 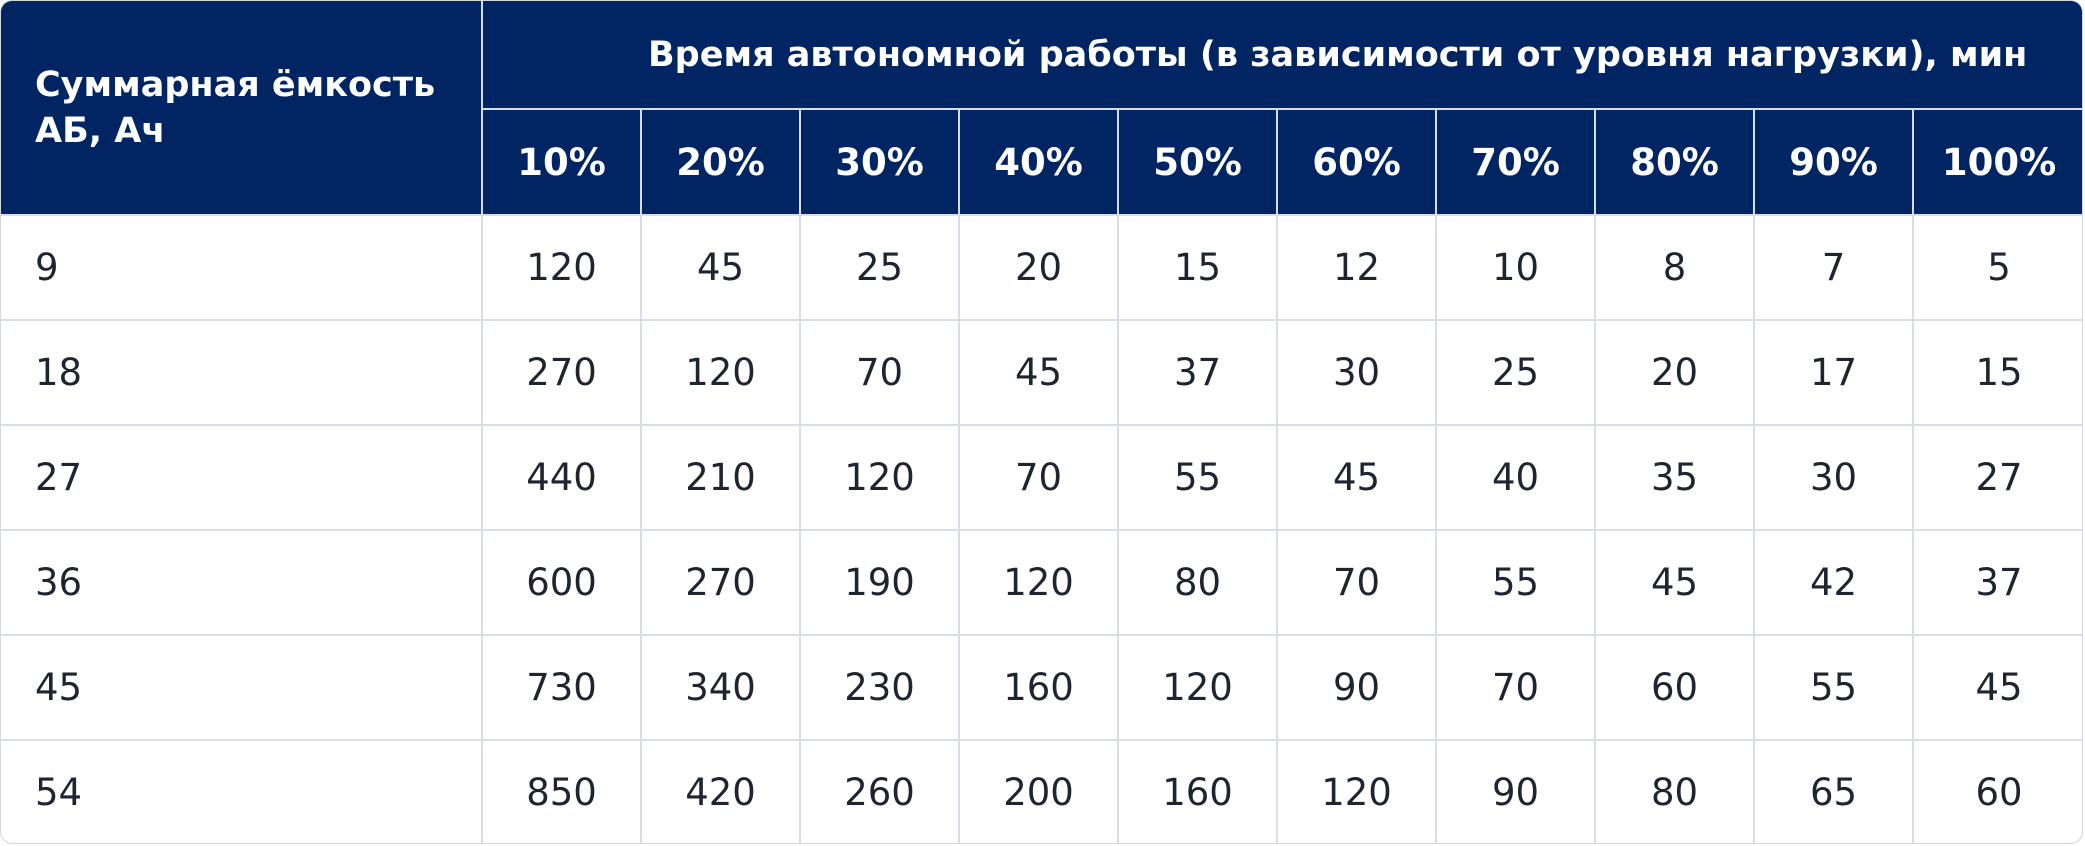 I want to click on capacity-cell: 27, so click(x=242, y=477).